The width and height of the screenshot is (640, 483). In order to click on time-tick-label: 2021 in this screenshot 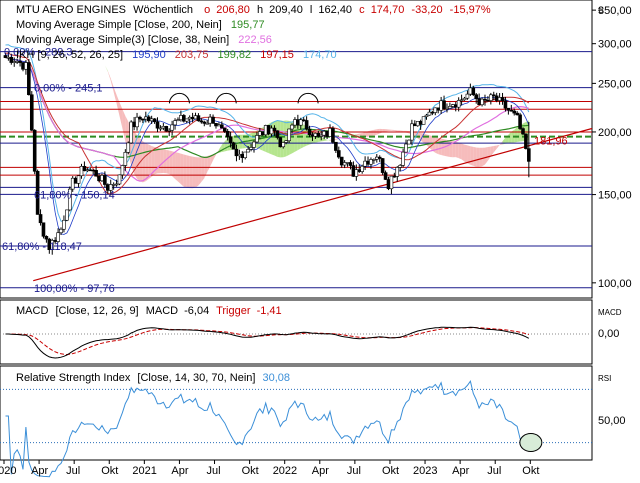, I will do `click(144, 471)`.